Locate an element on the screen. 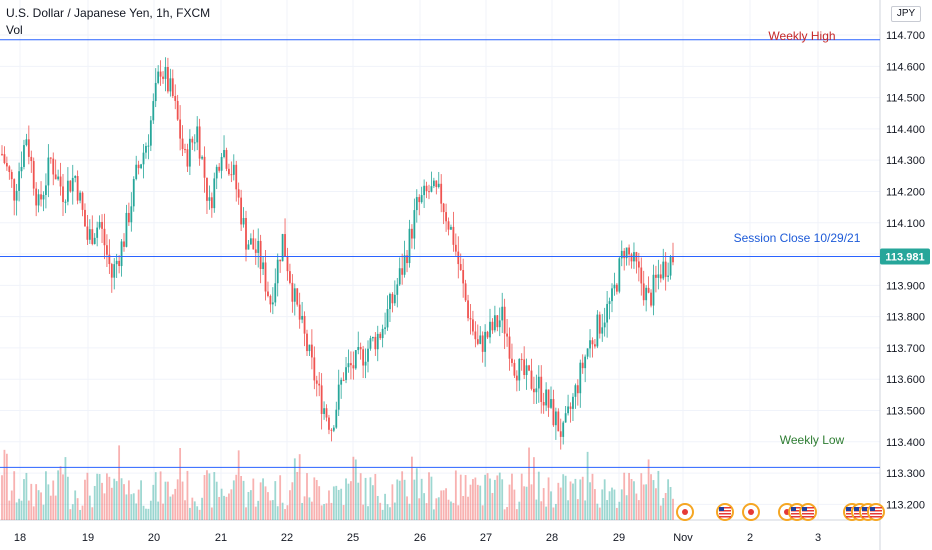  y-tick-label: 114.200 is located at coordinates (905, 192).